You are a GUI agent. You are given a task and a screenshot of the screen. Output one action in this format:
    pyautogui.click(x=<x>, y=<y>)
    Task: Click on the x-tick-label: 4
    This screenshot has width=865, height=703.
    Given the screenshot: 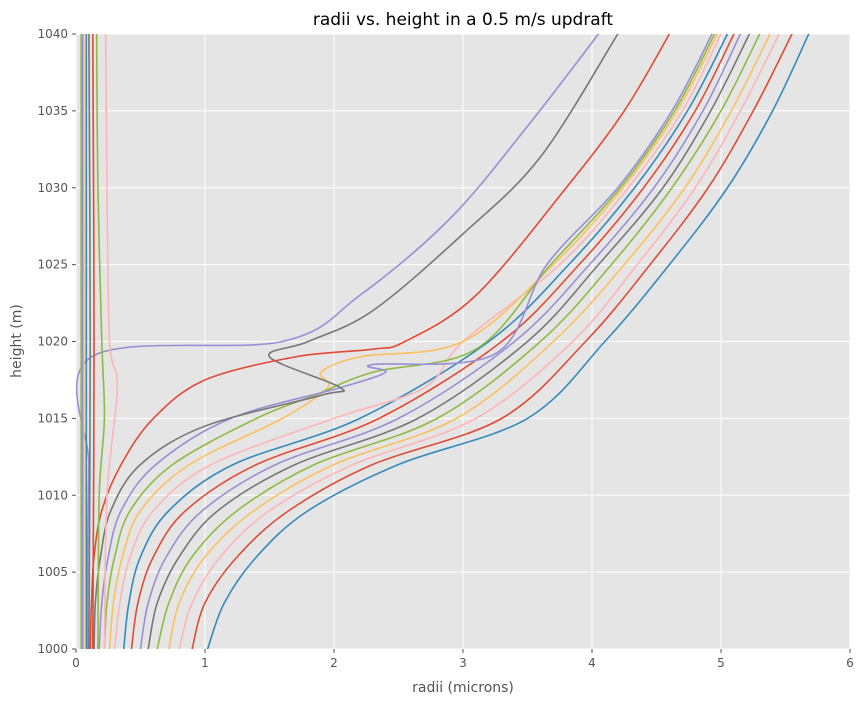 What is the action you would take?
    pyautogui.click(x=592, y=663)
    